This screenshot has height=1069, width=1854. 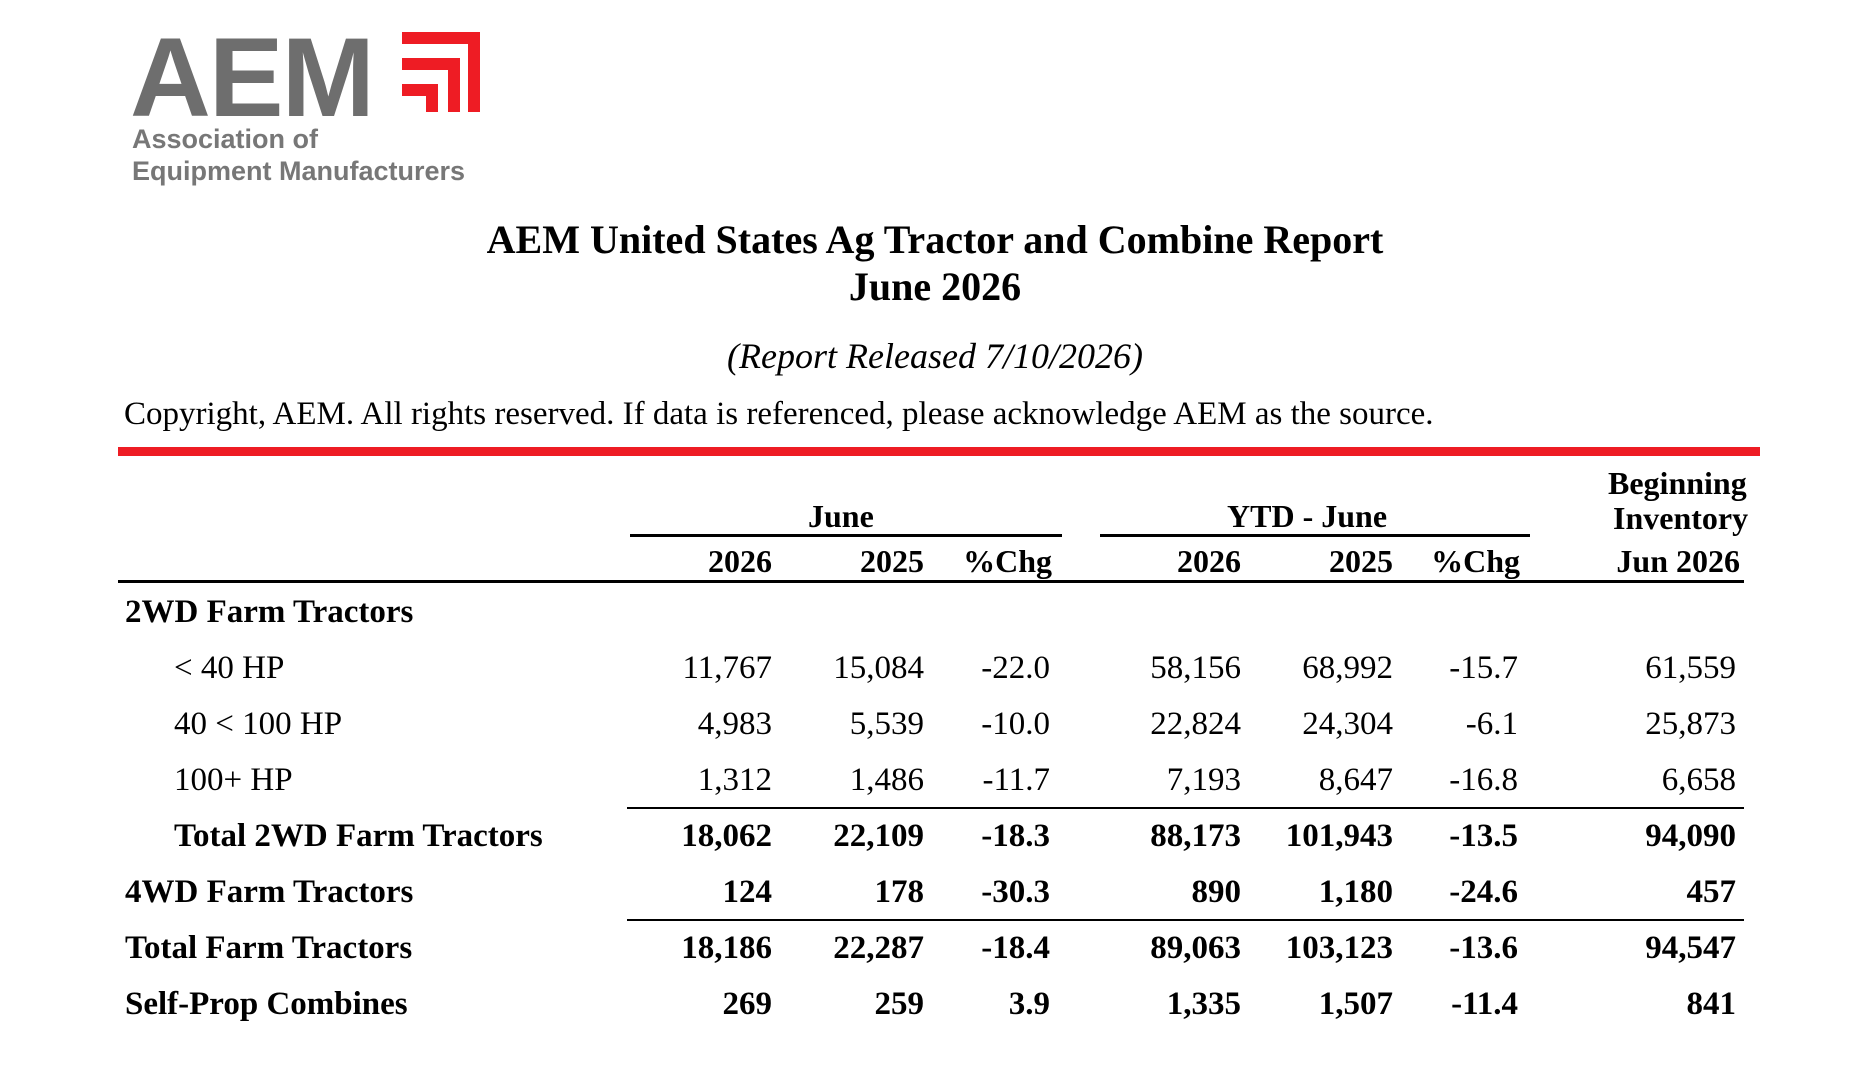 What do you see at coordinates (1016, 780) in the screenshot?
I see `cell-june-pctchg: -11.7` at bounding box center [1016, 780].